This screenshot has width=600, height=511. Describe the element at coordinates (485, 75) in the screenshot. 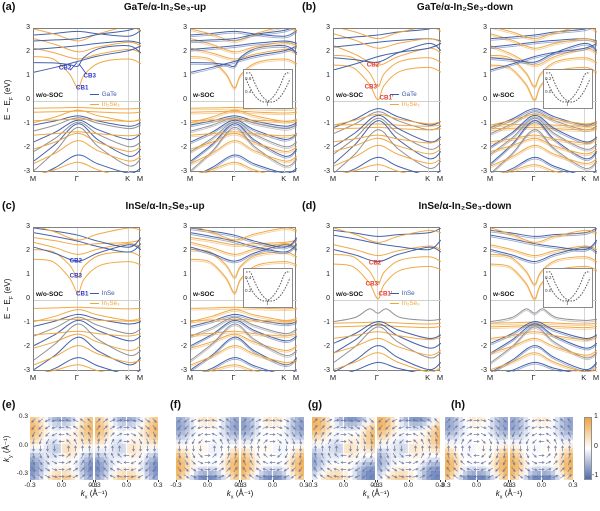

I see `y-tick-label: 1` at that location.